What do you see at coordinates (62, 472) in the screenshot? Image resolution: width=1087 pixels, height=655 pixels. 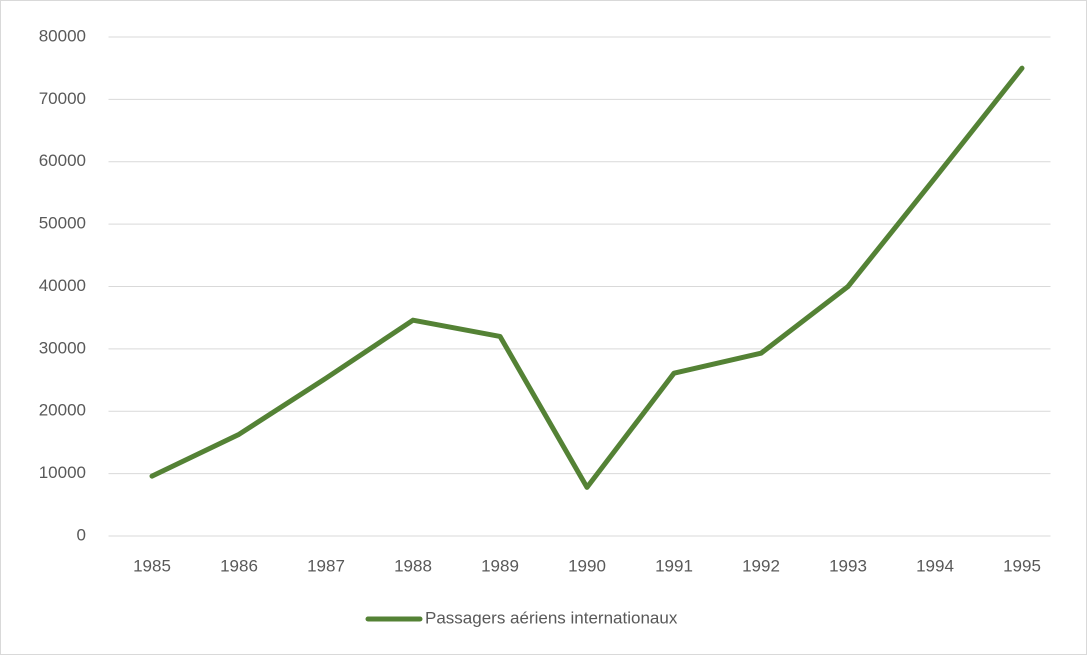 I see `y-tick-label: 10000` at bounding box center [62, 472].